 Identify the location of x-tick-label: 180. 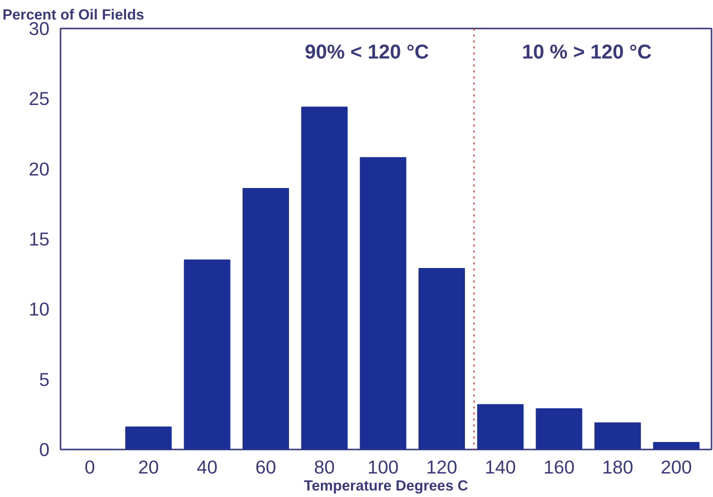
(618, 467).